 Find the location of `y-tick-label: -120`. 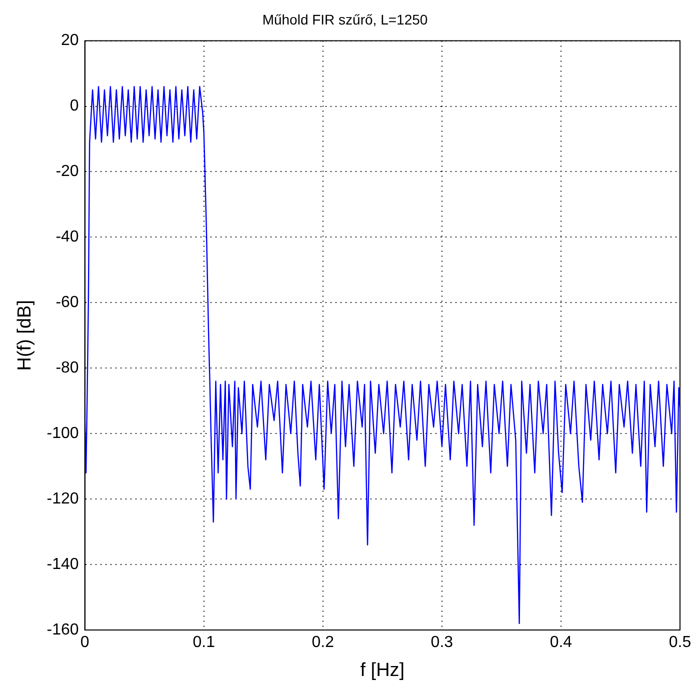

y-tick-label: -120 is located at coordinates (62, 499).